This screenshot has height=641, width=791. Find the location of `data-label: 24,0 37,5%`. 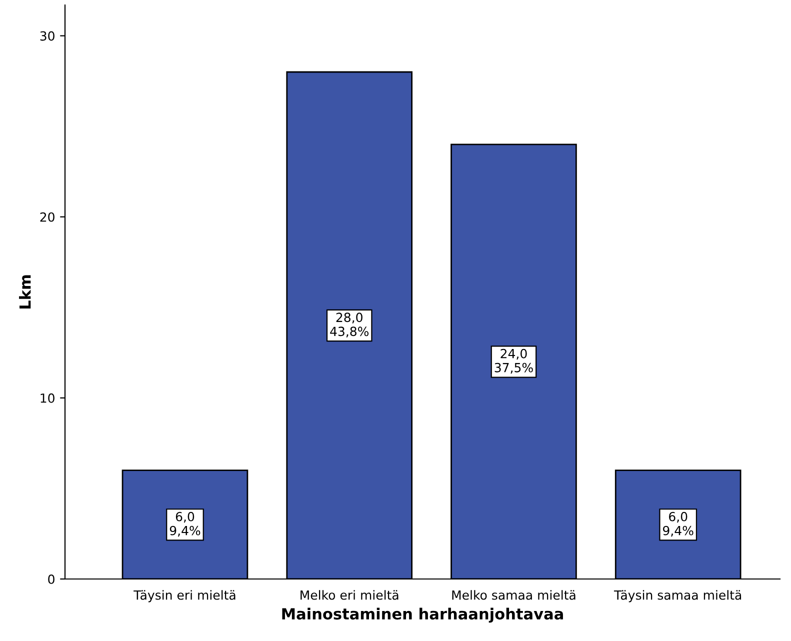

data-label: 24,0 37,5% is located at coordinates (513, 361).